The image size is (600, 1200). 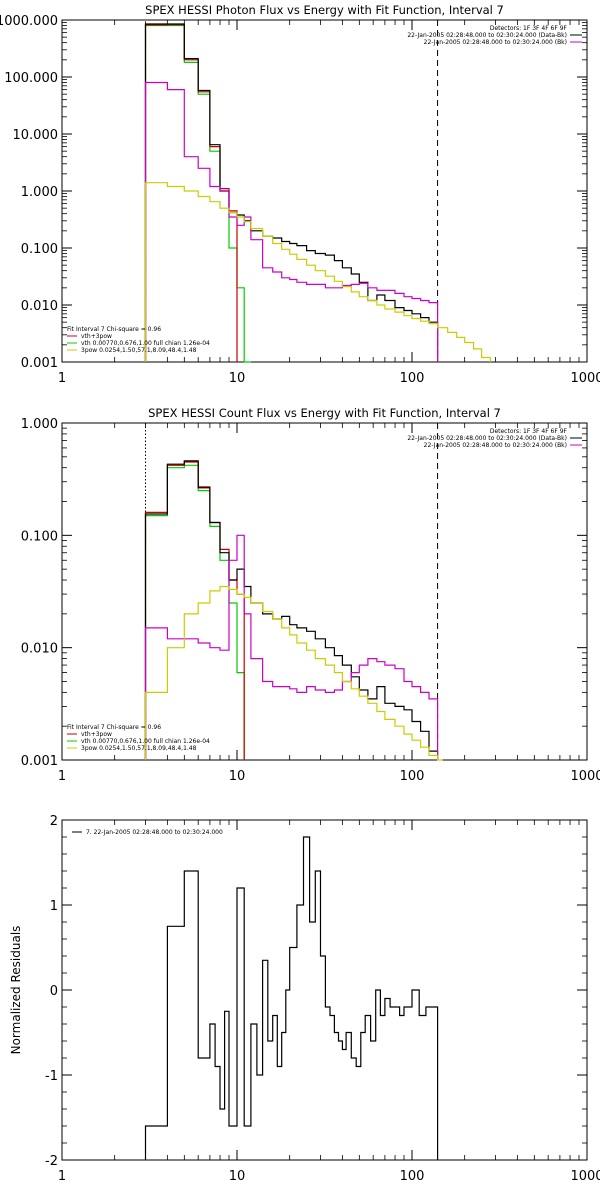 What do you see at coordinates (54, 906) in the screenshot?
I see `y-tick-label: 1` at bounding box center [54, 906].